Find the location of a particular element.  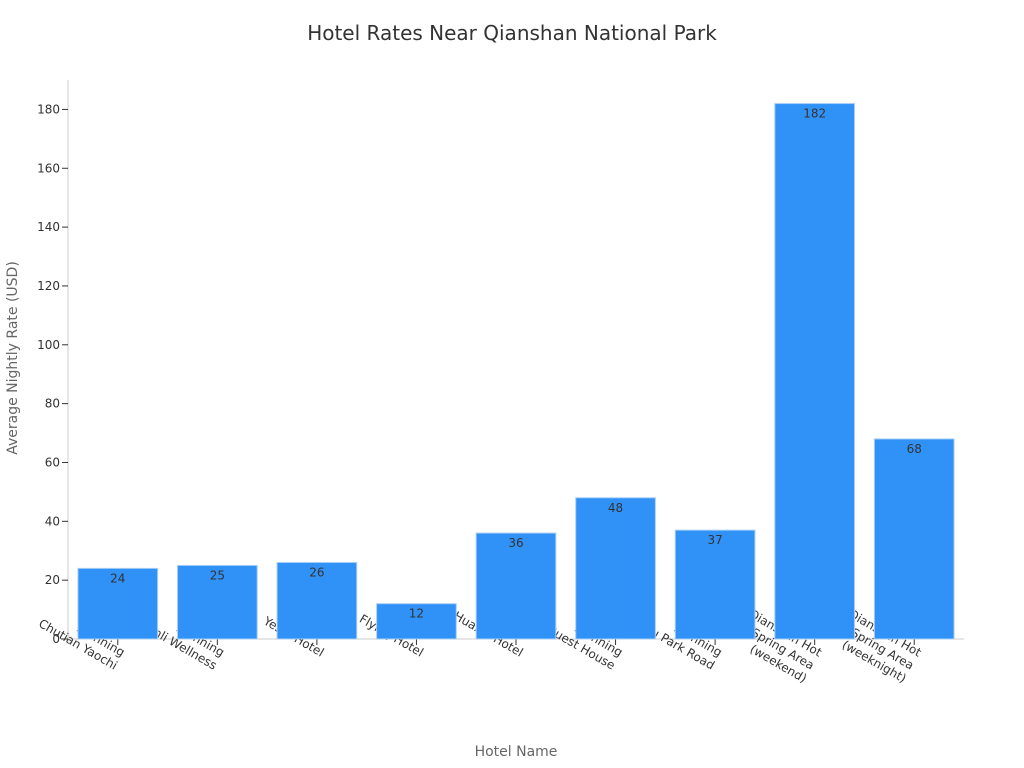

x-axis-title: Hotel Name is located at coordinates (516, 752).